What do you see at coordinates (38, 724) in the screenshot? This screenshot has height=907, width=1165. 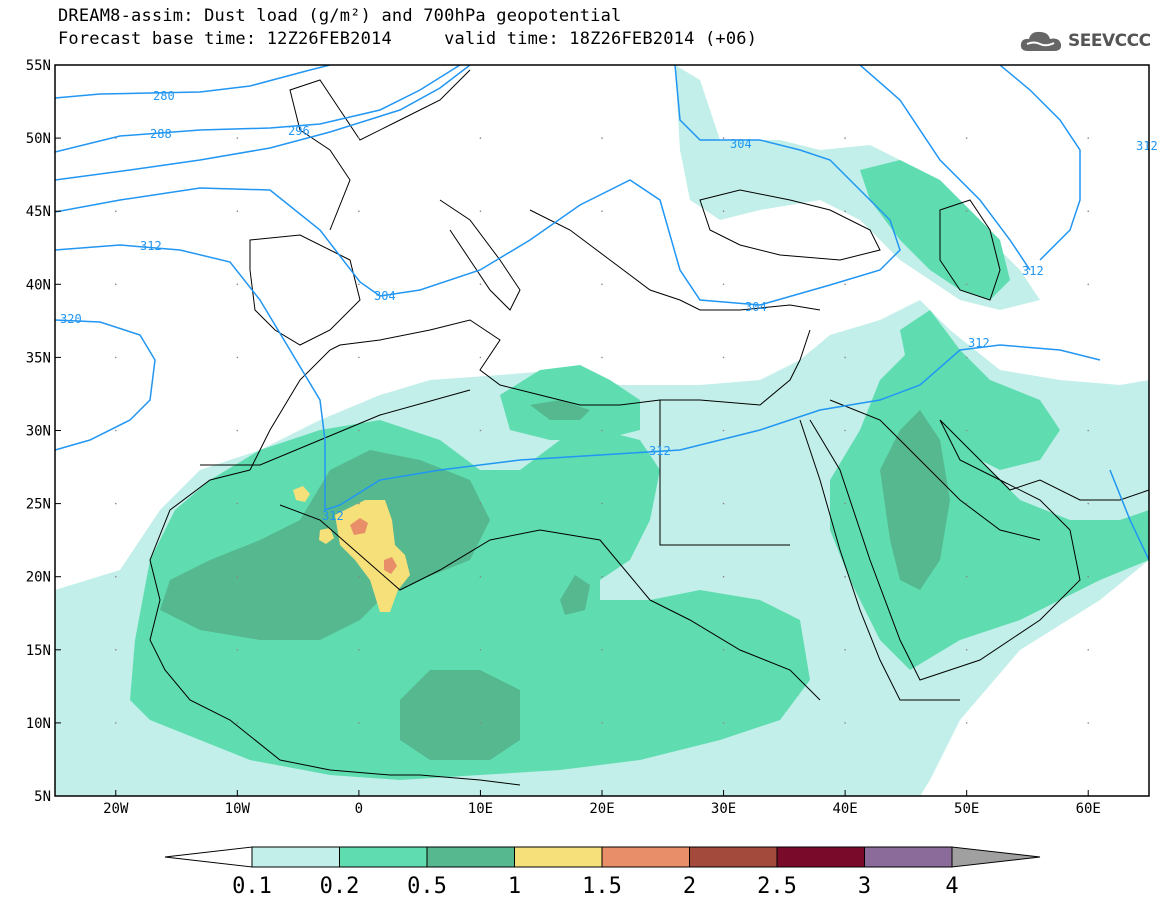 I see `lat-label: 10N` at bounding box center [38, 724].